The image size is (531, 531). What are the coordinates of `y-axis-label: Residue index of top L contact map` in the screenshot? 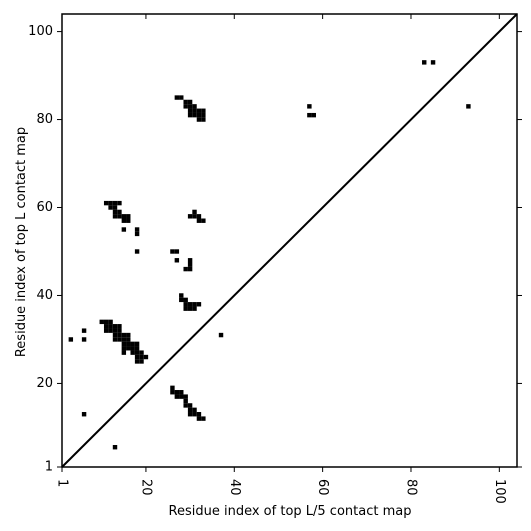 It's located at (21, 242).